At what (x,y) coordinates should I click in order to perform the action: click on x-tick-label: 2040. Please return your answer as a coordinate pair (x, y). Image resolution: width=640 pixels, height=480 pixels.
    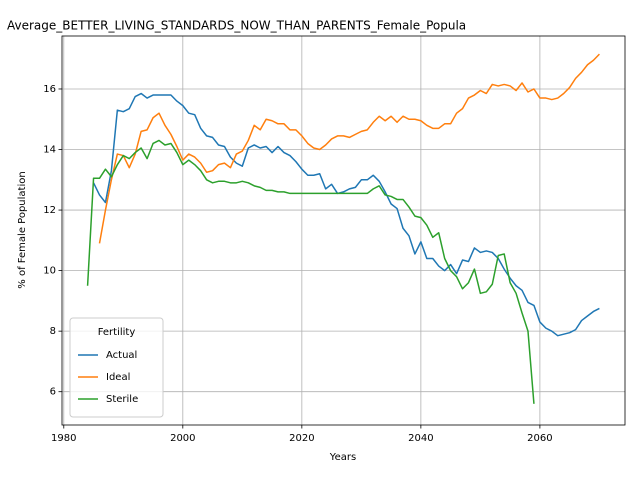
    Looking at the image, I should click on (420, 438).